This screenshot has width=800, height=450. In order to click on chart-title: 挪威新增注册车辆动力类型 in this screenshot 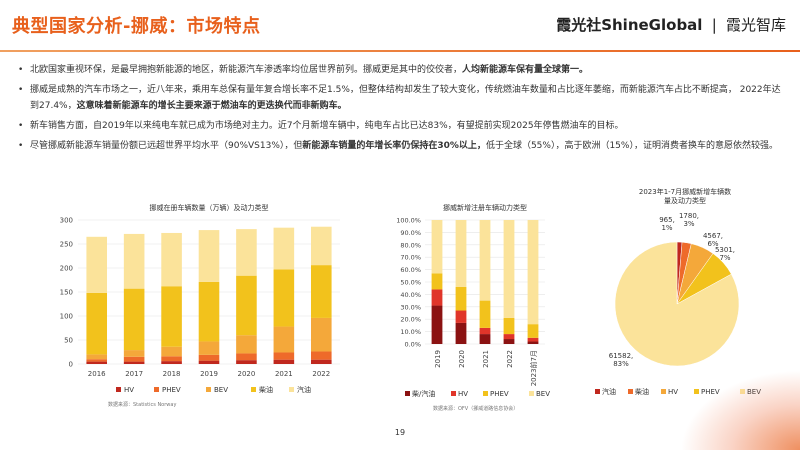, I will do `click(485, 207)`.